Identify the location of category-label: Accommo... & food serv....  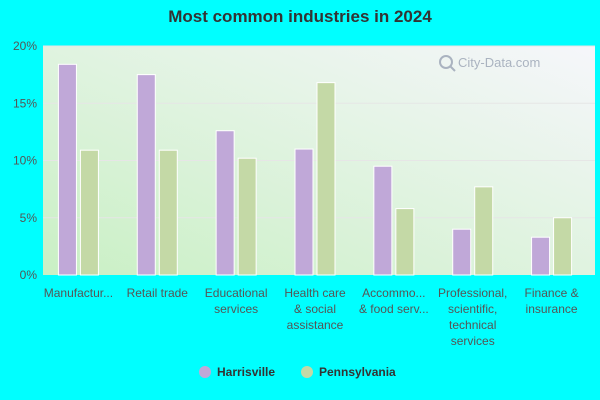
(394, 301).